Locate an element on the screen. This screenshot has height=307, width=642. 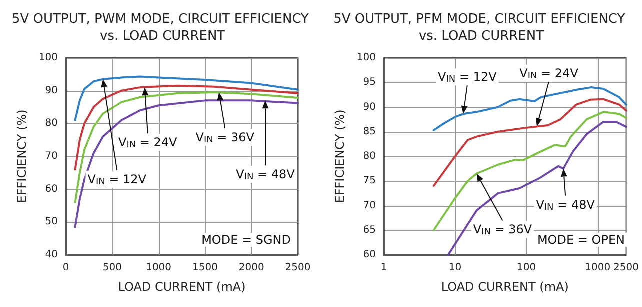
y-tick-label: 40 is located at coordinates (51, 255).